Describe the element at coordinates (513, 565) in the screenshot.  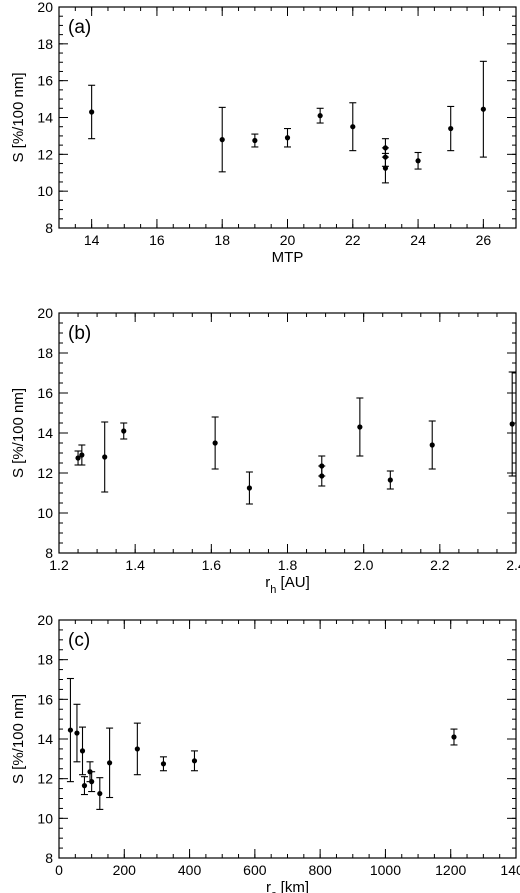
I see `x-tick-label: 2.4` at that location.